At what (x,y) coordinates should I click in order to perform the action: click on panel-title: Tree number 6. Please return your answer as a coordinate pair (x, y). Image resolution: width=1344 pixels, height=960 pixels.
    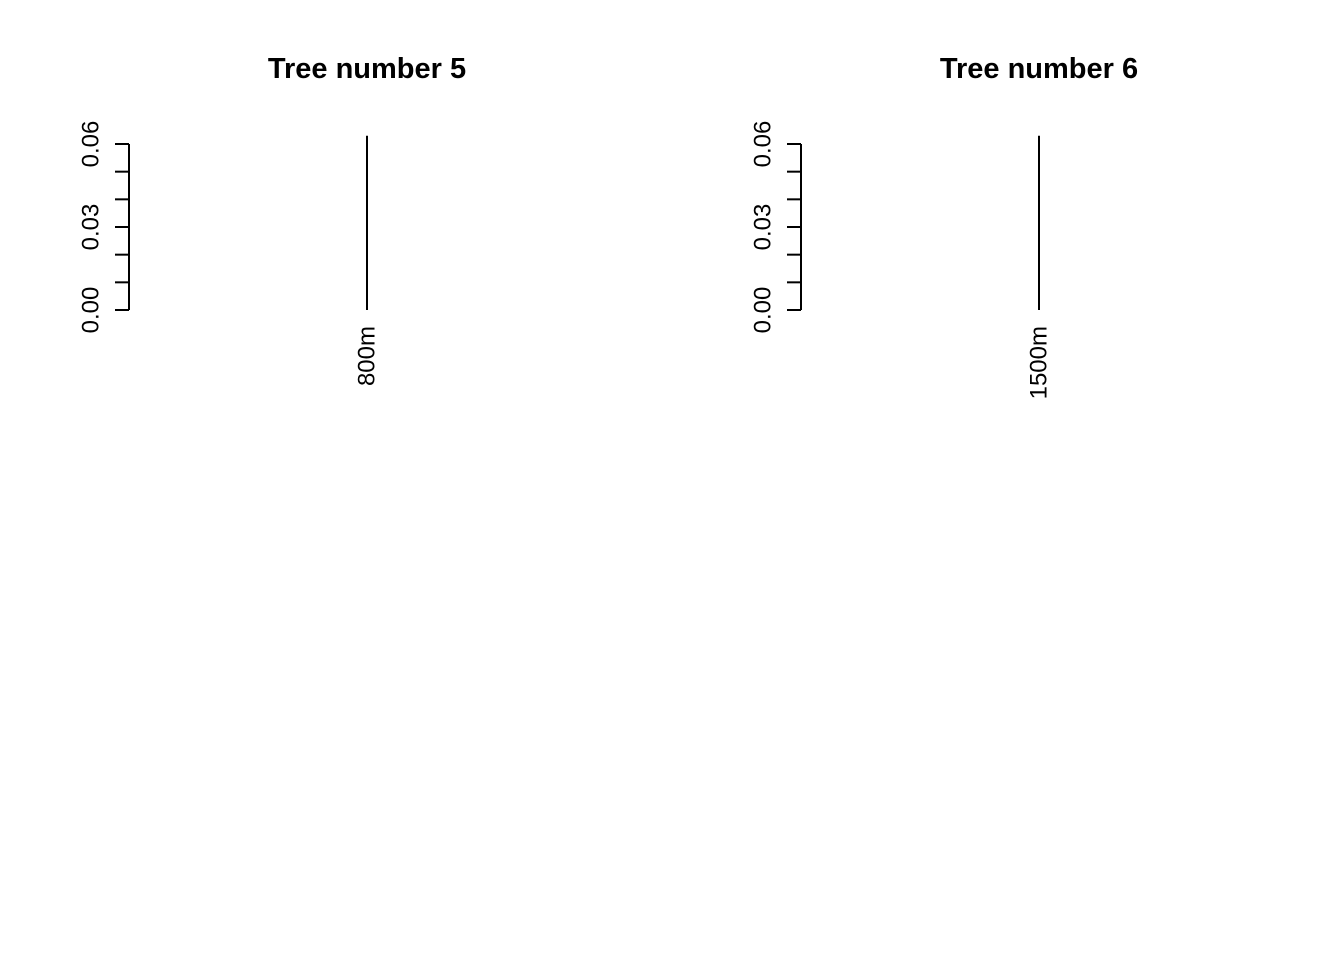
    Looking at the image, I should click on (1039, 69).